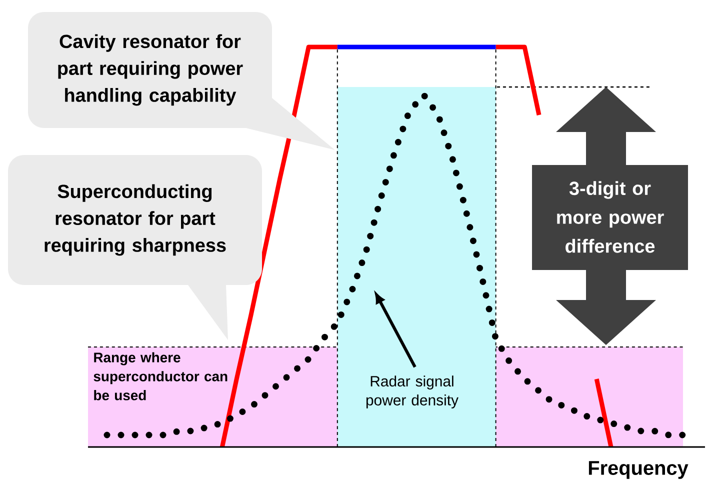  I want to click on text: Radar signal power density, so click(412, 392).